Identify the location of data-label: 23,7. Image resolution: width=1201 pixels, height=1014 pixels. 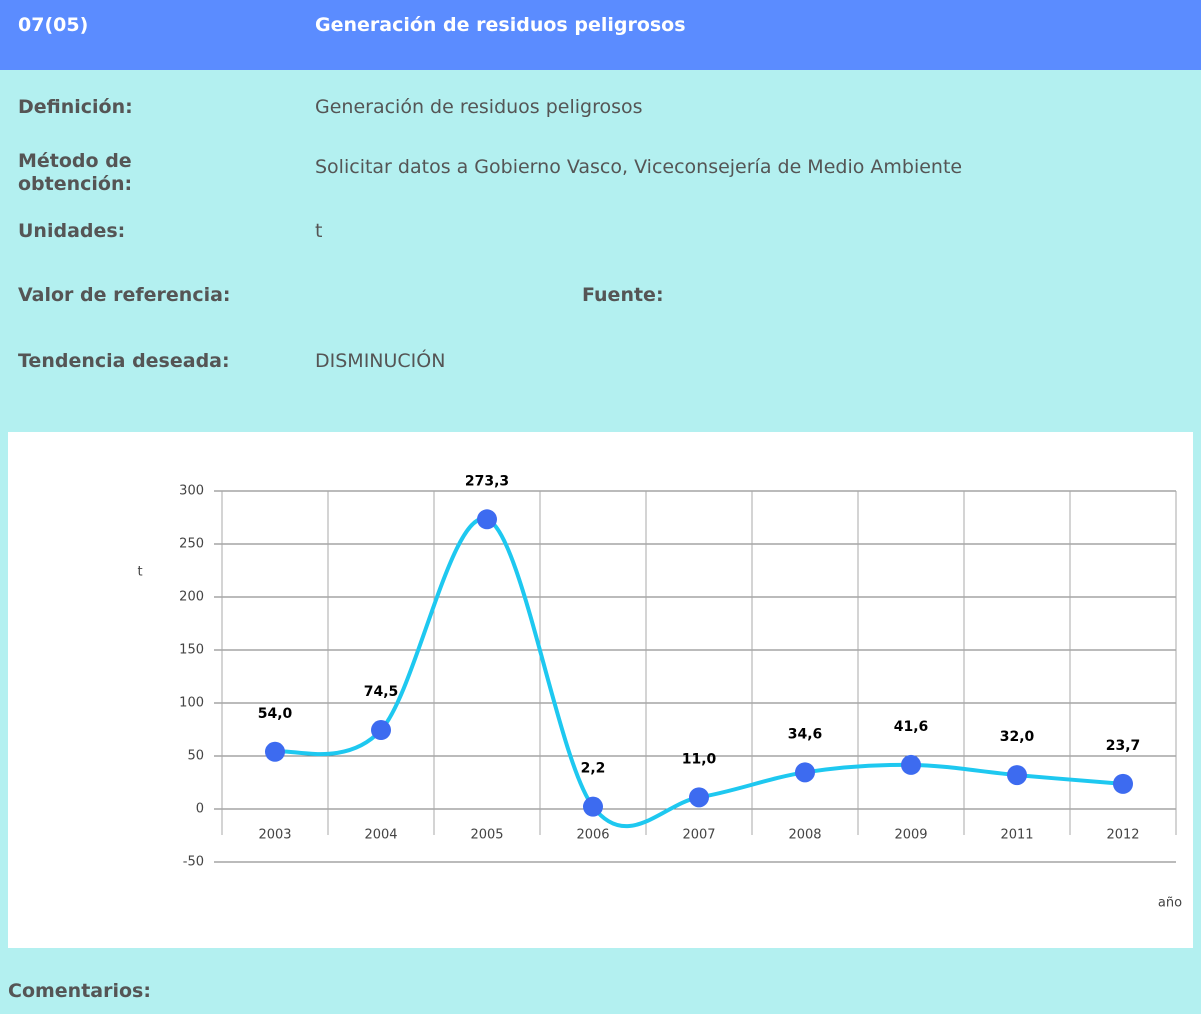
(1123, 746).